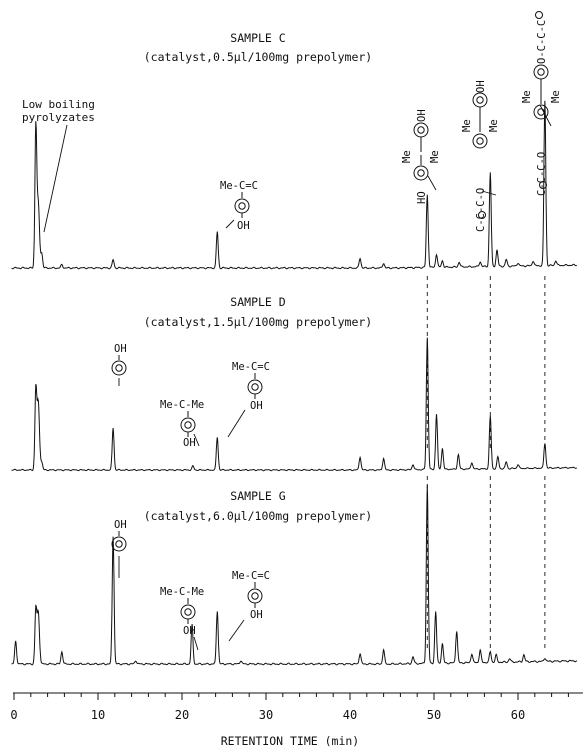 The width and height of the screenshot is (583, 750). What do you see at coordinates (55, 178) in the screenshot?
I see `low-boiling-pointer` at bounding box center [55, 178].